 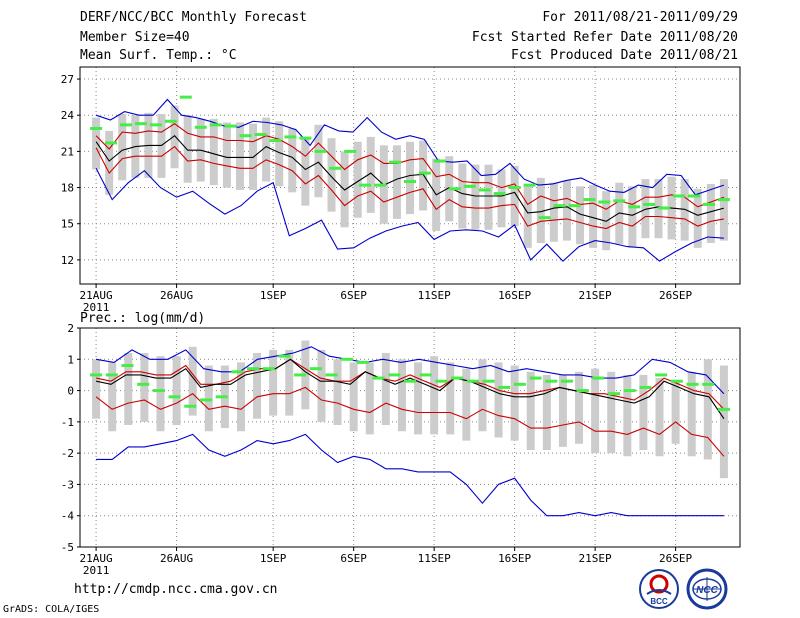 I want to click on member-size-label: Member Size=40, so click(x=135, y=37).